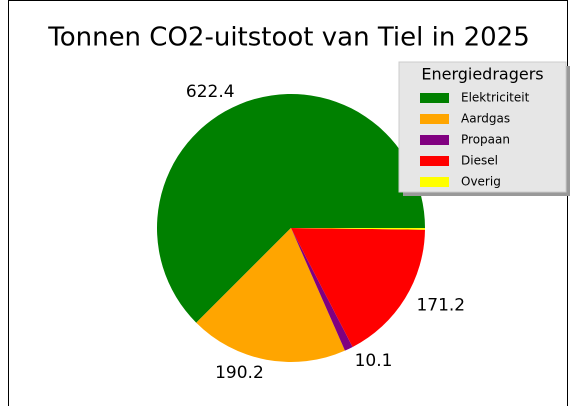 The height and width of the screenshot is (406, 572). What do you see at coordinates (210, 92) in the screenshot?
I see `slice-label: 622.4` at bounding box center [210, 92].